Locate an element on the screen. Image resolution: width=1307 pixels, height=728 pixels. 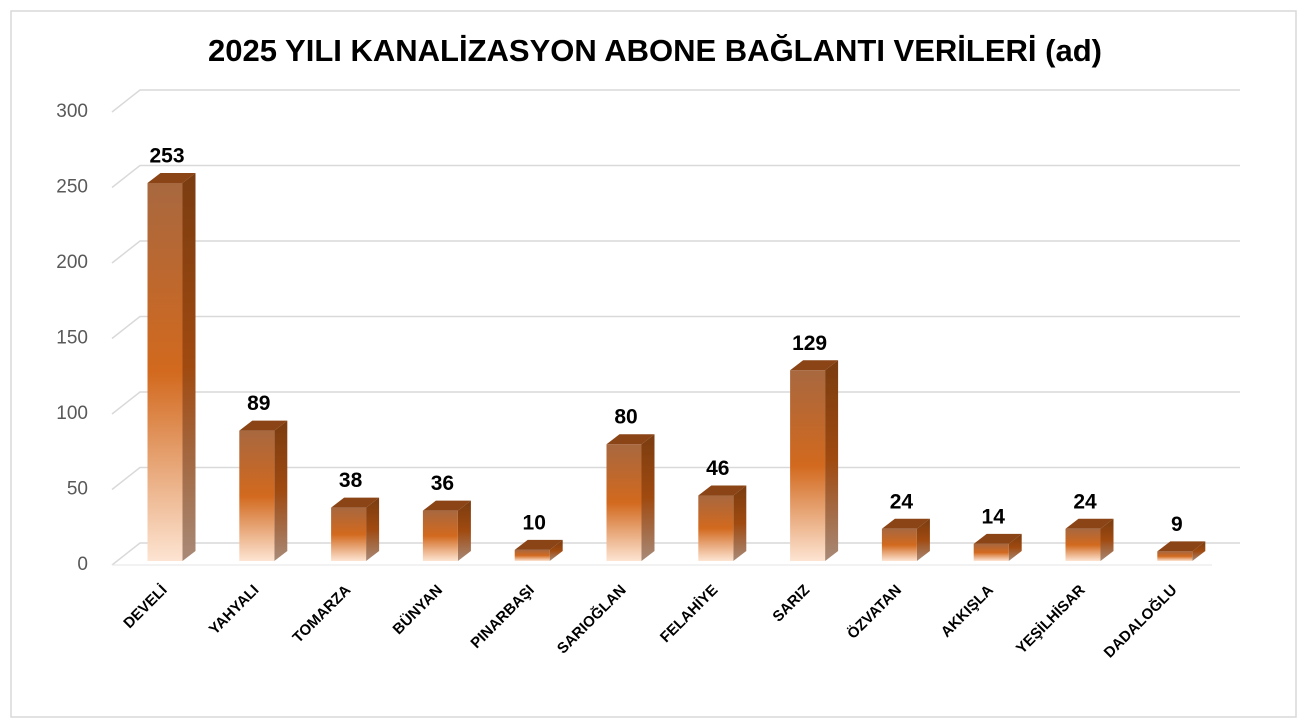
value-label: 80 is located at coordinates (625, 417).